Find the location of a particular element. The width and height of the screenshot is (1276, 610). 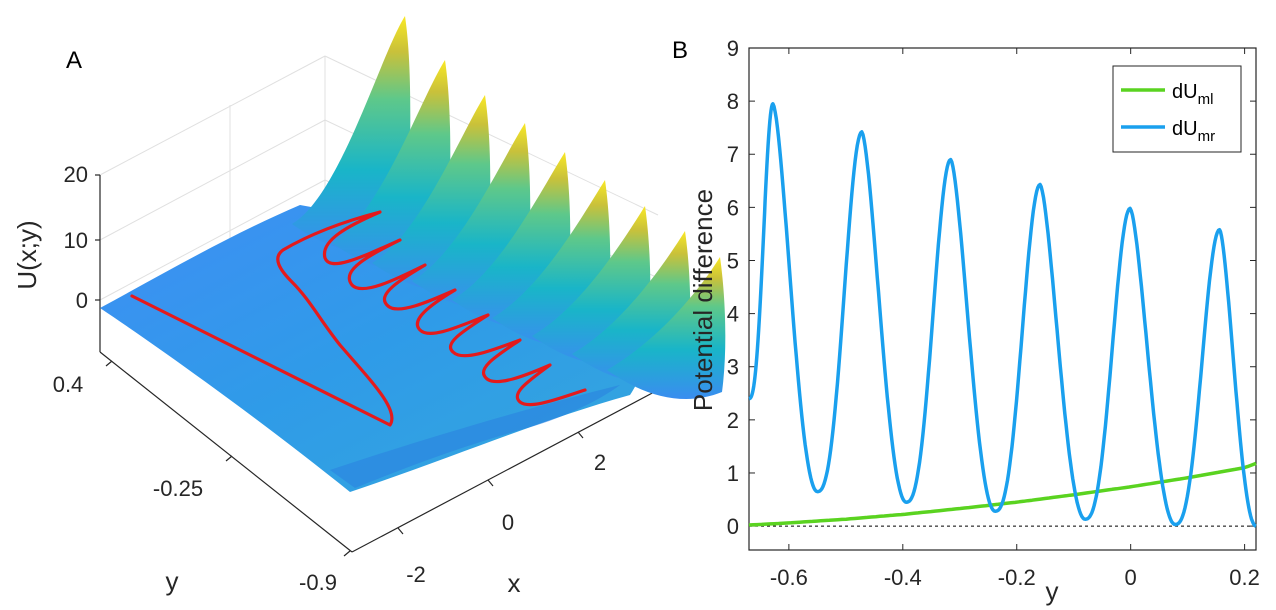

z-tick-label: 0 is located at coordinates (82, 300).